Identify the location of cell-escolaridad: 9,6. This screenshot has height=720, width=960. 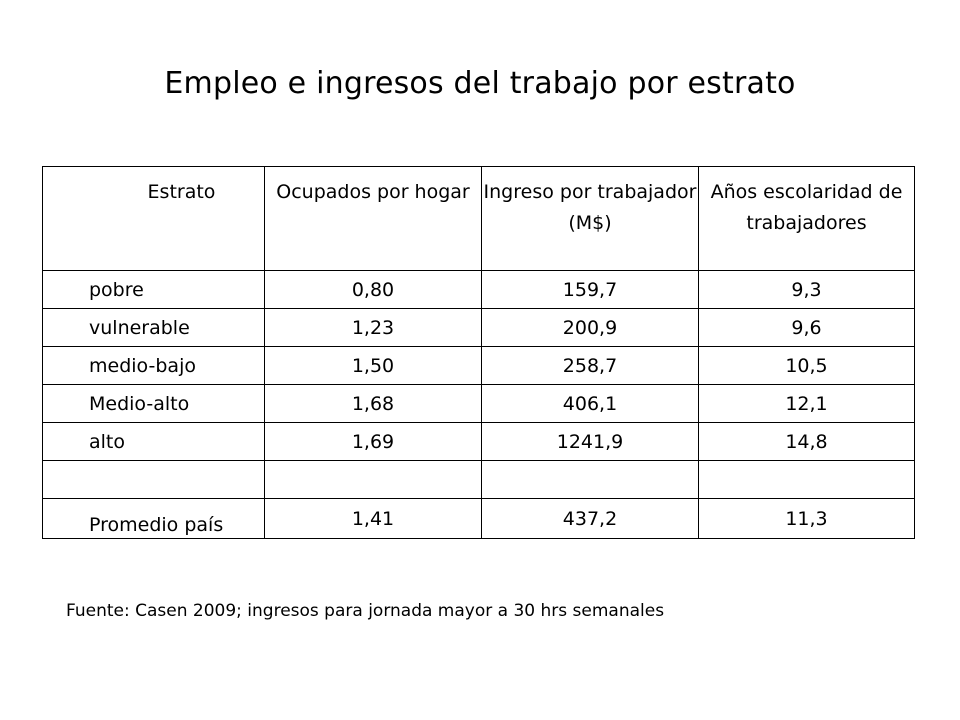
(806, 327).